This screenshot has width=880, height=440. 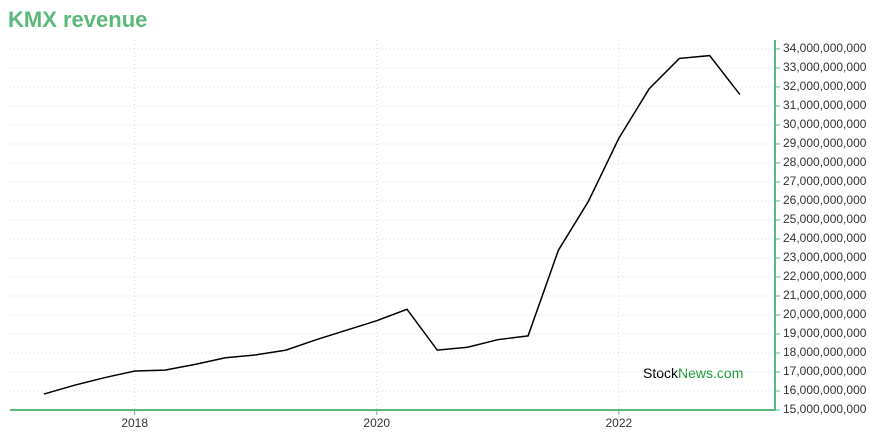 I want to click on y-tick-label: 31,000,000,000, so click(x=825, y=105).